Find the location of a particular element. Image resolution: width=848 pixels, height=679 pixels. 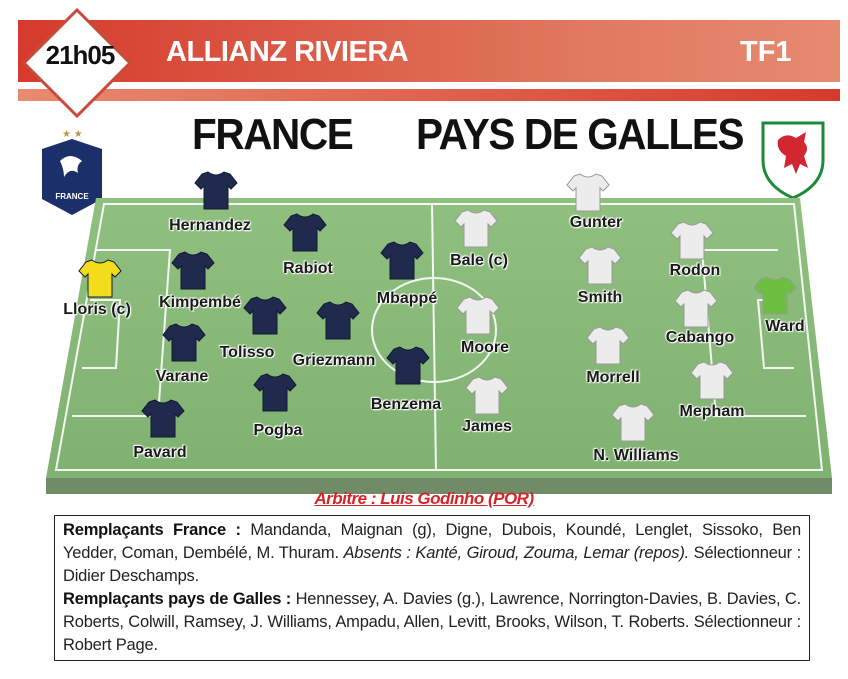

svg-text: FRANCE is located at coordinates (72, 196).